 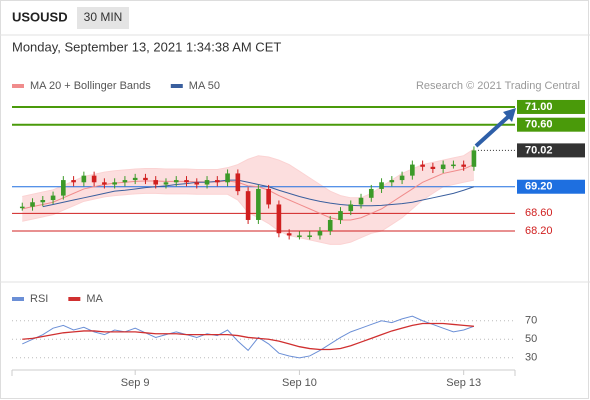 I want to click on level-label: 71.00, so click(x=539, y=107).